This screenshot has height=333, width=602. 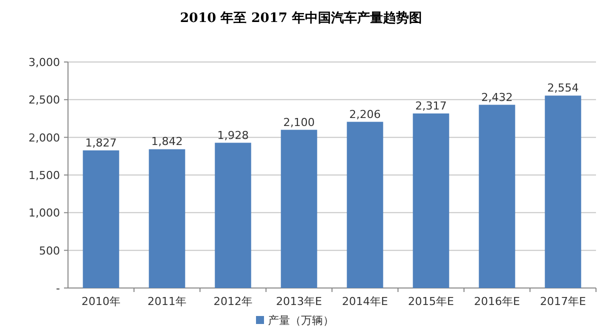 I want to click on y-tick-label: 1,500, so click(x=44, y=175).